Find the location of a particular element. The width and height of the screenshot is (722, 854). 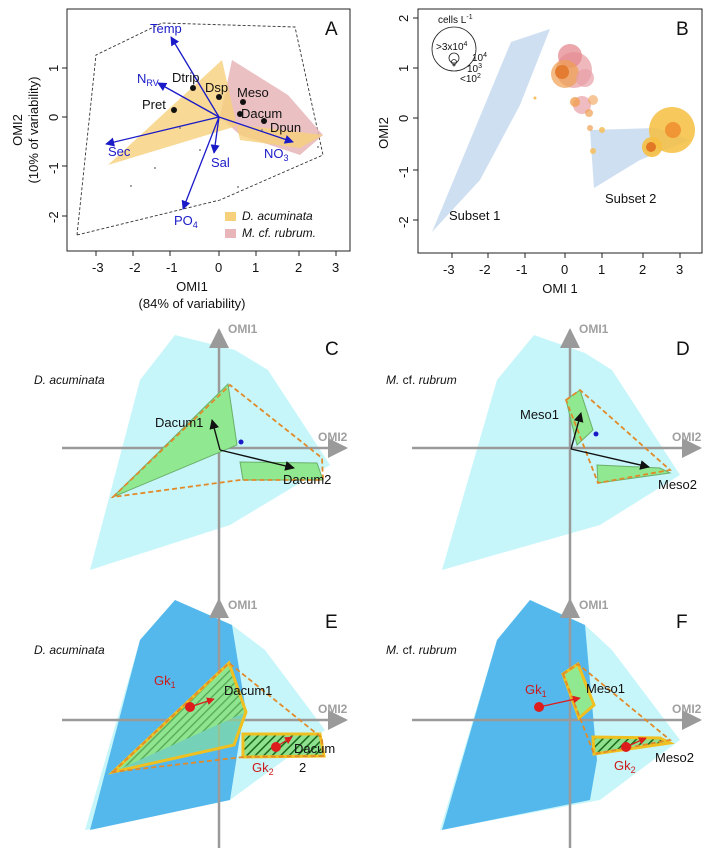

a-ylabel-sub: (10% of variability) is located at coordinates (33, 130).